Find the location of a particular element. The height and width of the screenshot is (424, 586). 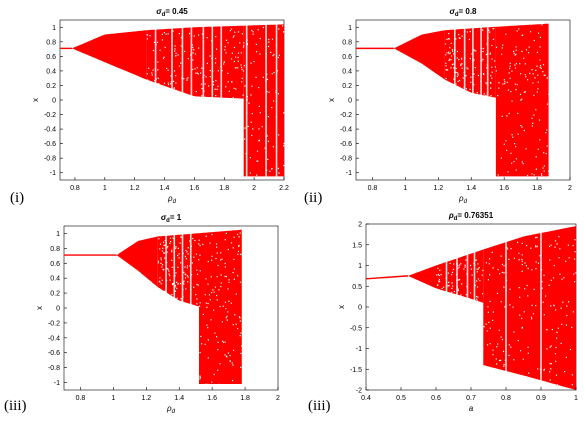

y-tick-label: 0.4 is located at coordinates (55, 279).